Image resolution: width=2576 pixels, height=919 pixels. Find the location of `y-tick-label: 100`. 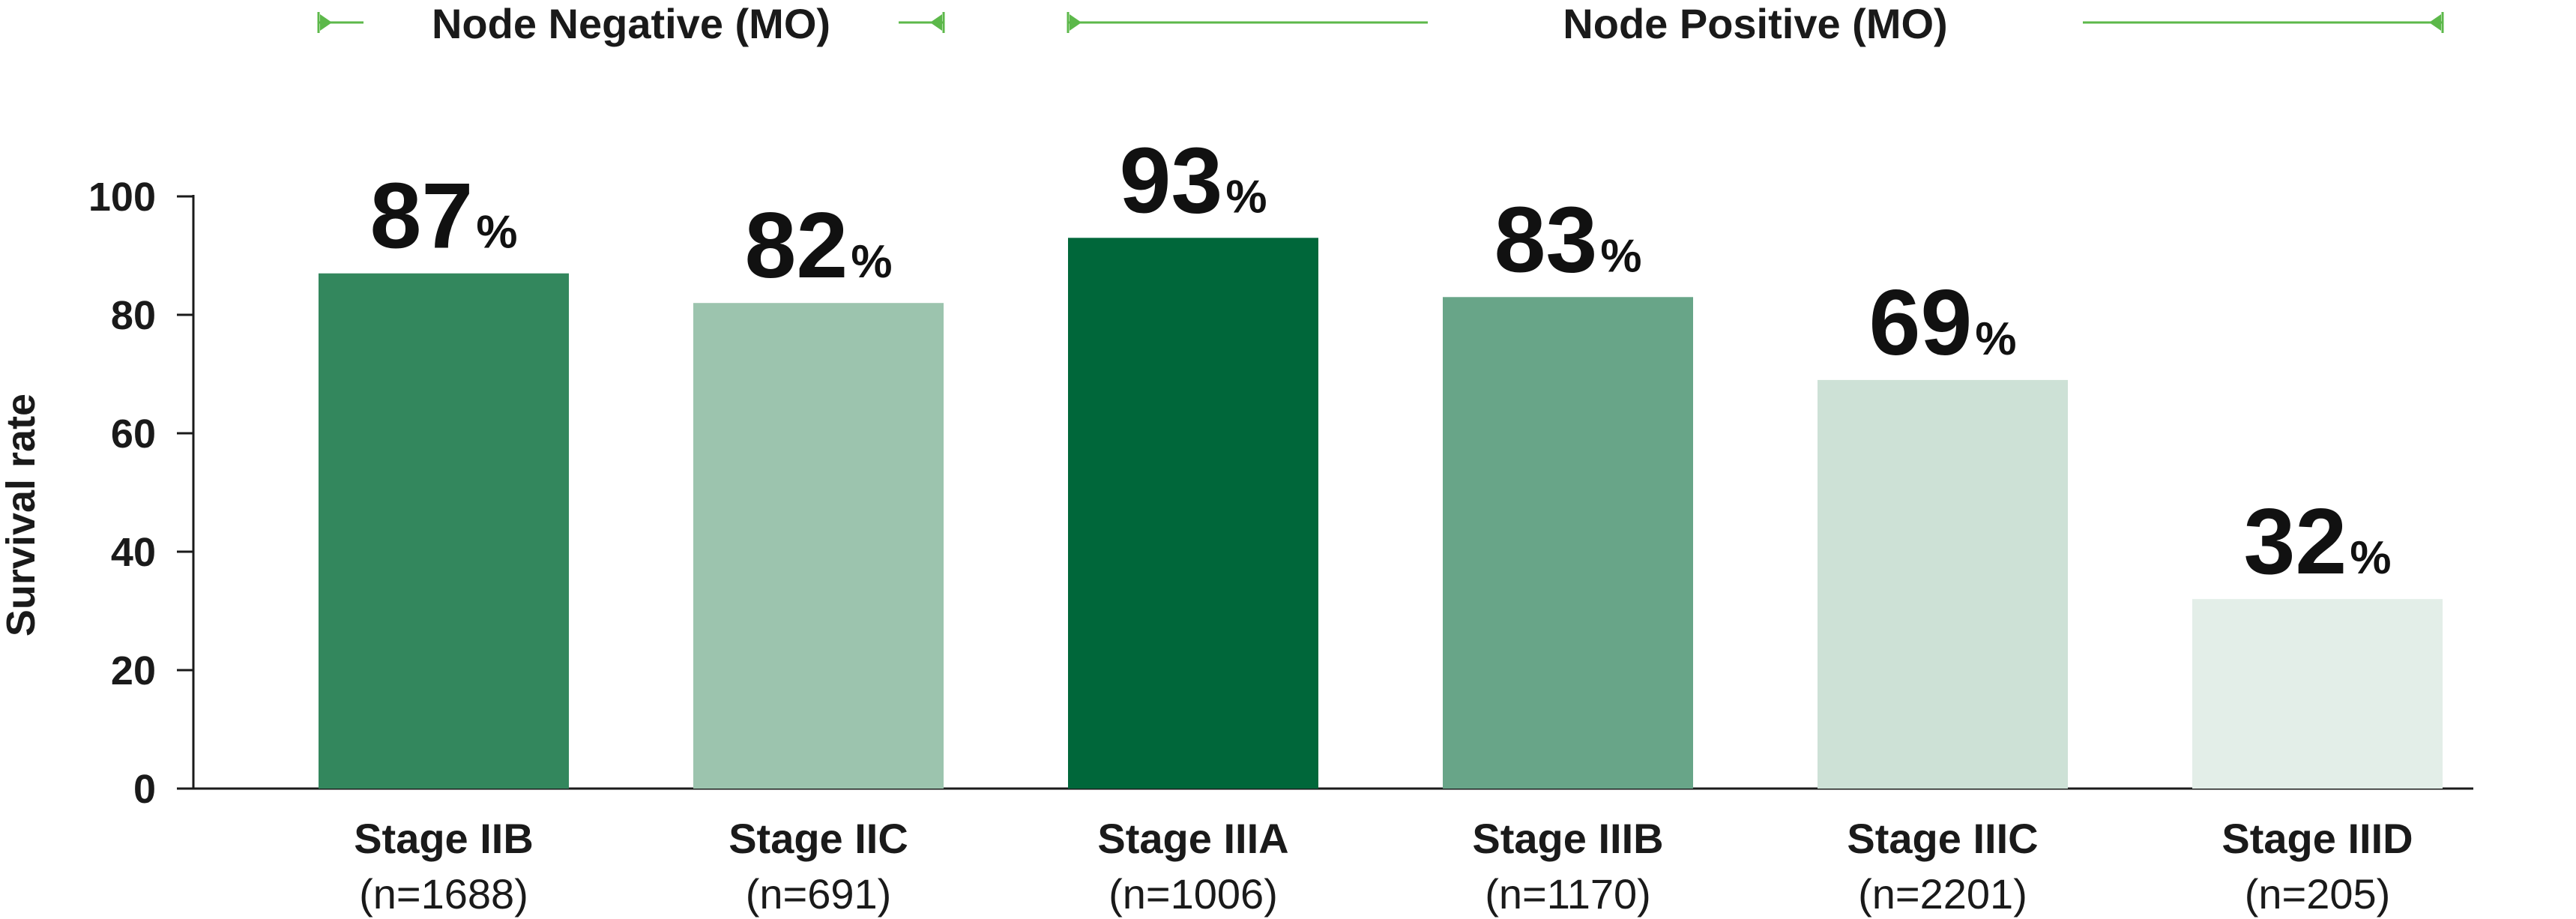

y-tick-label: 100 is located at coordinates (122, 197).